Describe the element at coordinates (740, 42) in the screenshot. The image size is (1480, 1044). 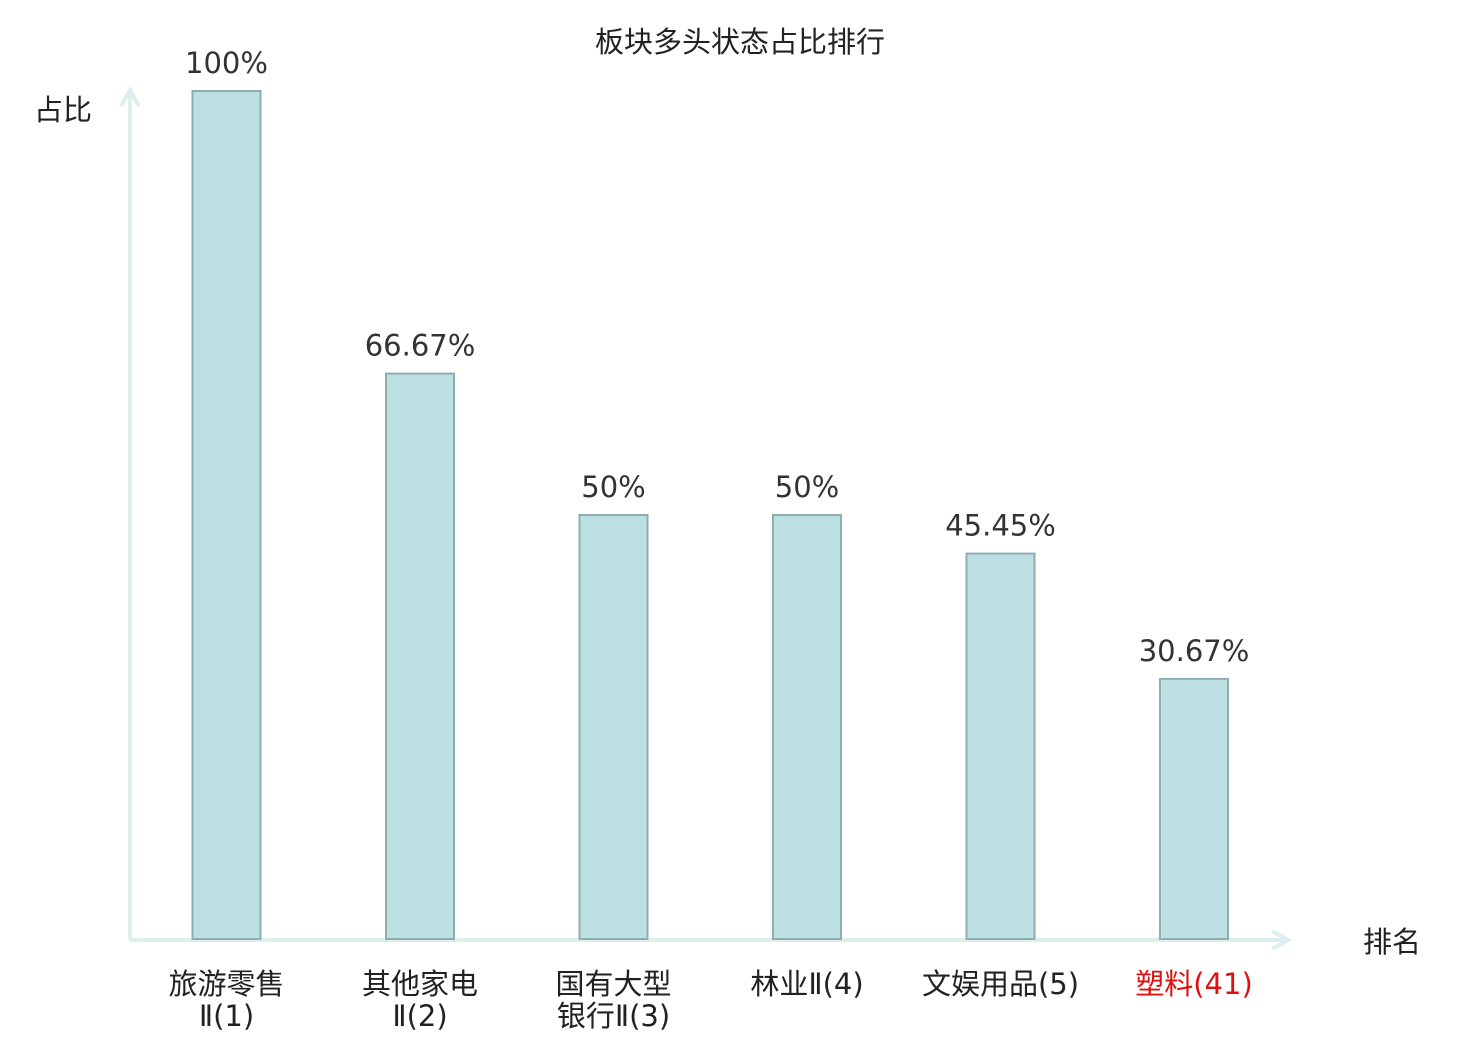
I see `chart-title: 板块多头状态占比排行` at that location.